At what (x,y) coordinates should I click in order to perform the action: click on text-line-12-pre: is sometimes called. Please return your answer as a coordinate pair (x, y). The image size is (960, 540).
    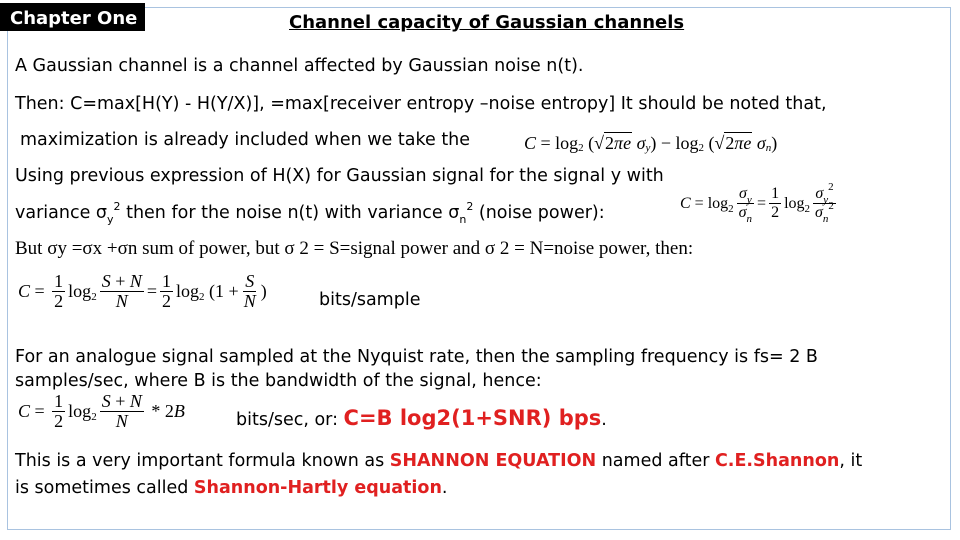
    Looking at the image, I should click on (104, 488).